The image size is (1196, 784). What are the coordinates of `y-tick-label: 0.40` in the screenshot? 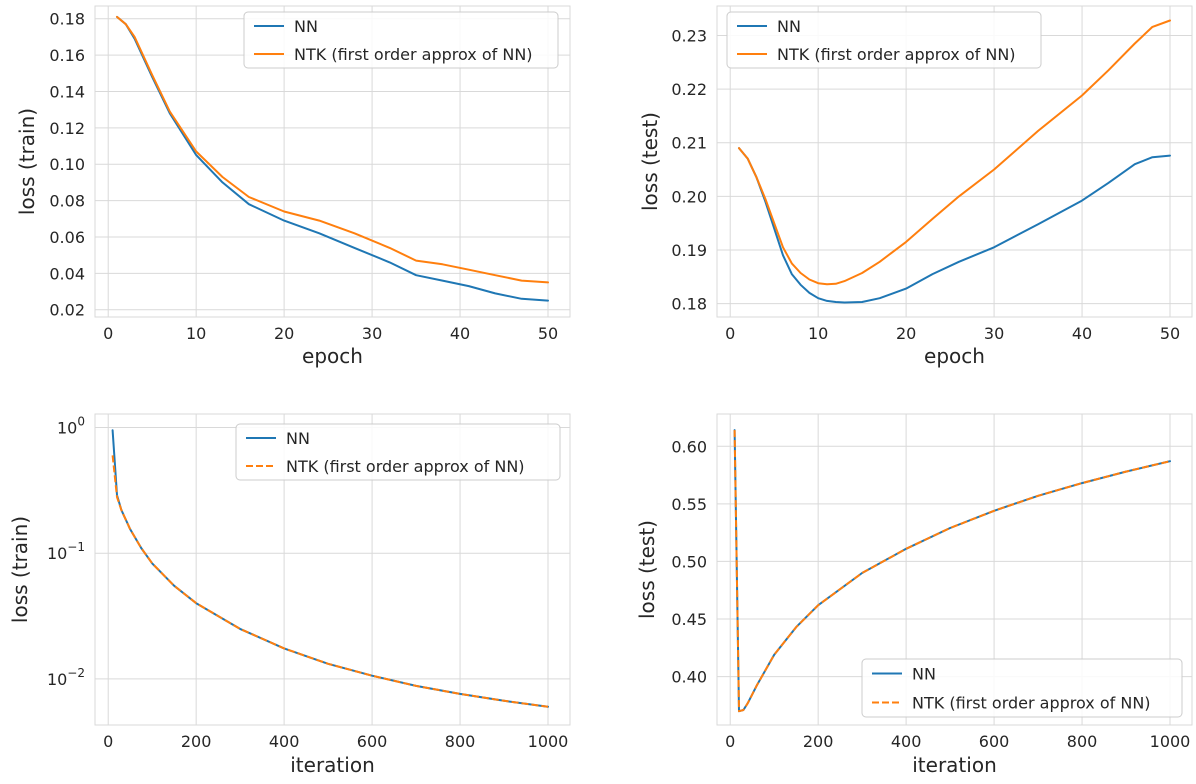 It's located at (689, 677).